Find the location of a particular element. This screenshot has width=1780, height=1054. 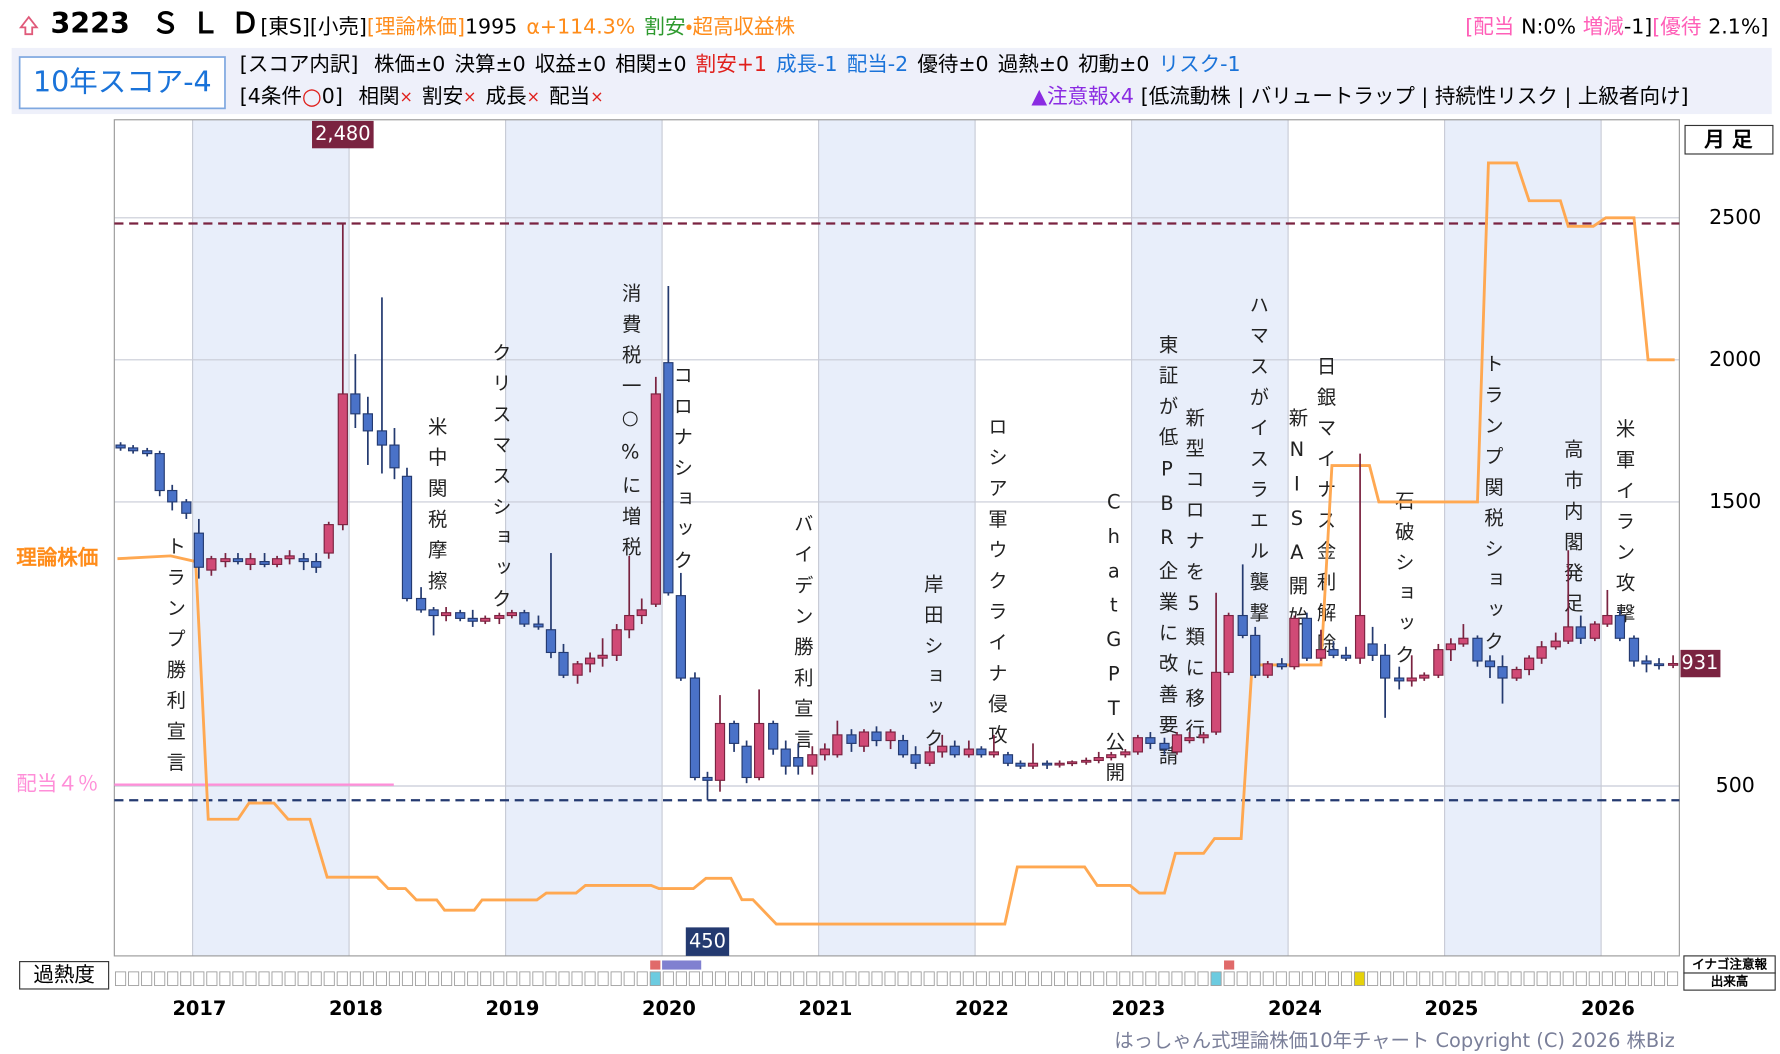

market: [東S][小売] is located at coordinates (313, 26).